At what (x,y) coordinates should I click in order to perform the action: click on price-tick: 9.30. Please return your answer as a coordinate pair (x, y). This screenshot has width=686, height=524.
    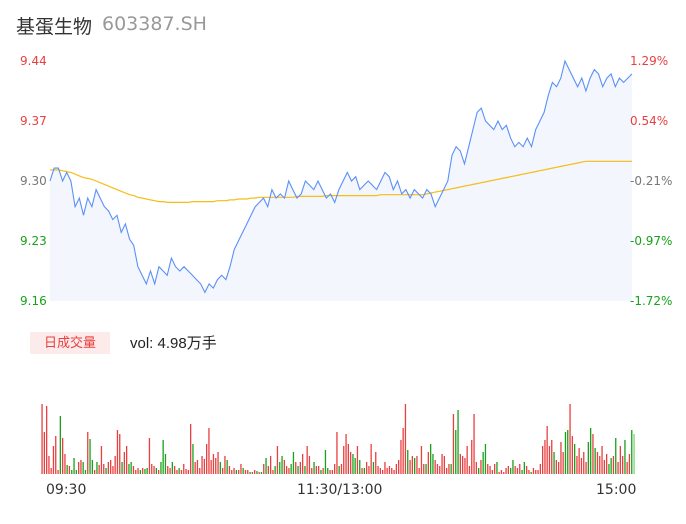
    Looking at the image, I should click on (33, 181).